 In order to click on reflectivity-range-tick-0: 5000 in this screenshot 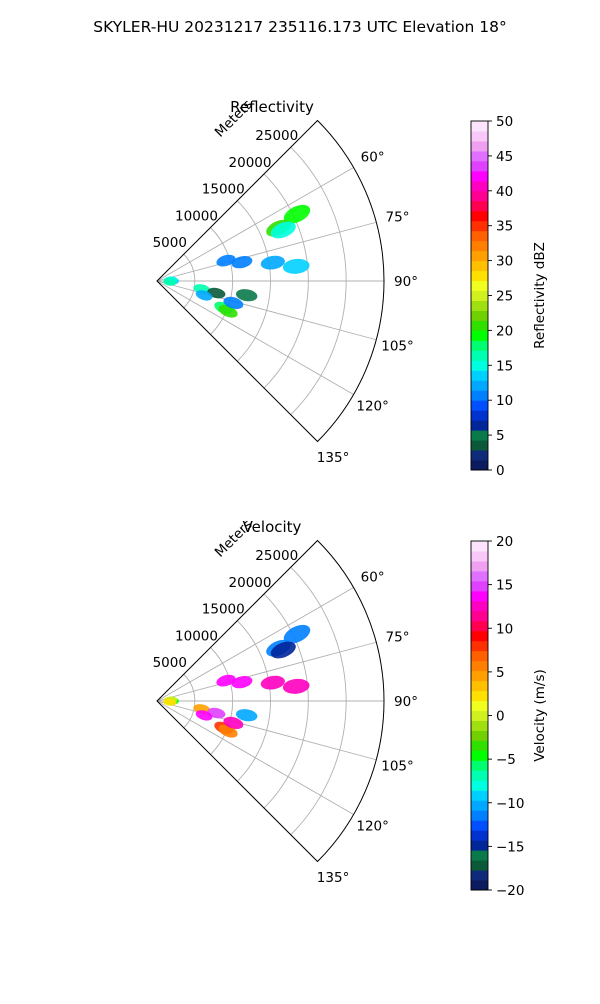, I will do `click(170, 243)`.